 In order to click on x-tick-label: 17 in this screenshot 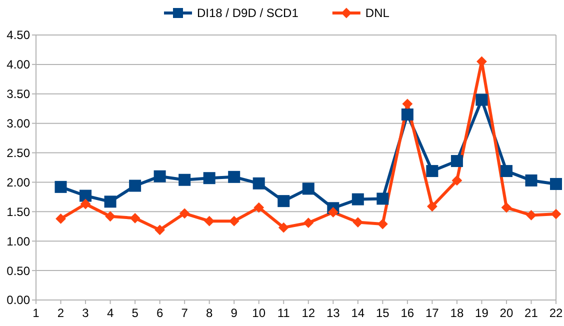, I will do `click(433, 313)`.